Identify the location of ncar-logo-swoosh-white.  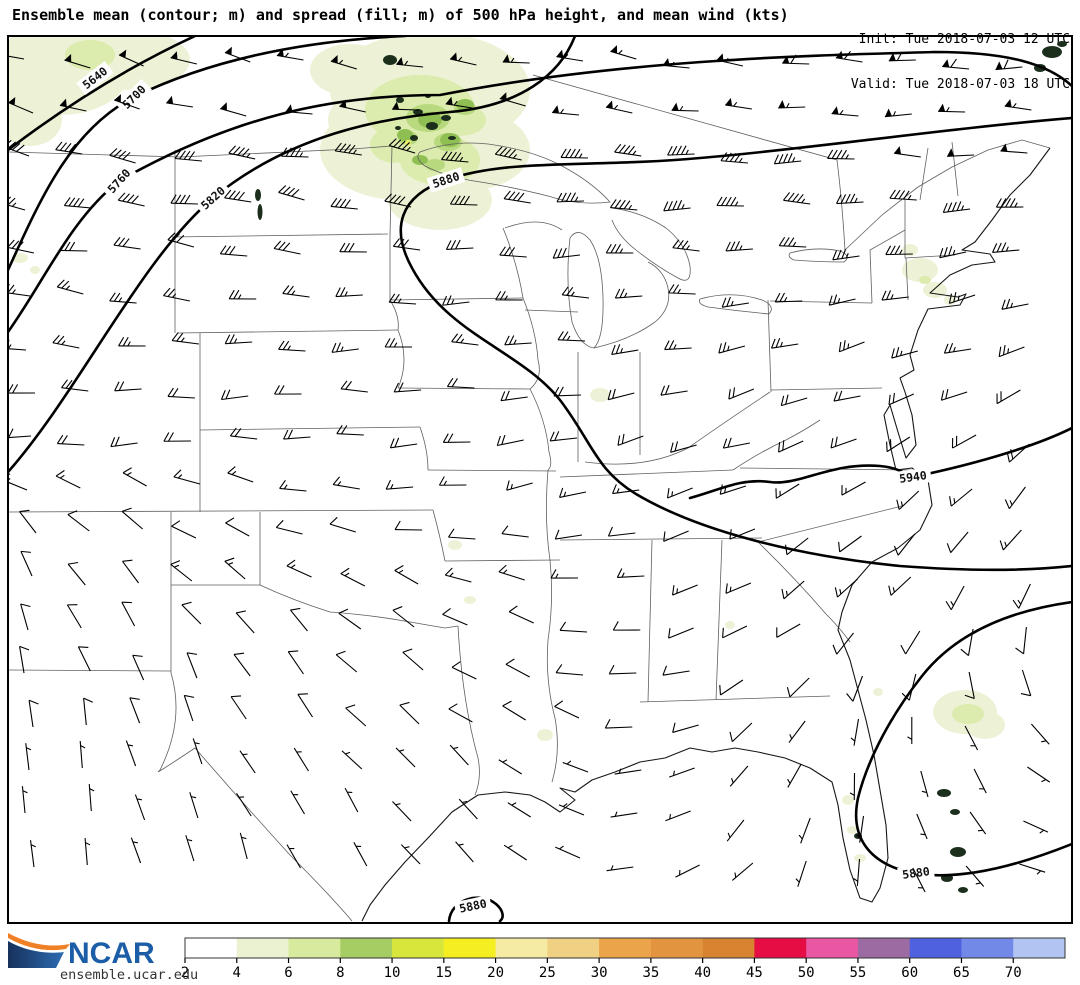
(37, 945).